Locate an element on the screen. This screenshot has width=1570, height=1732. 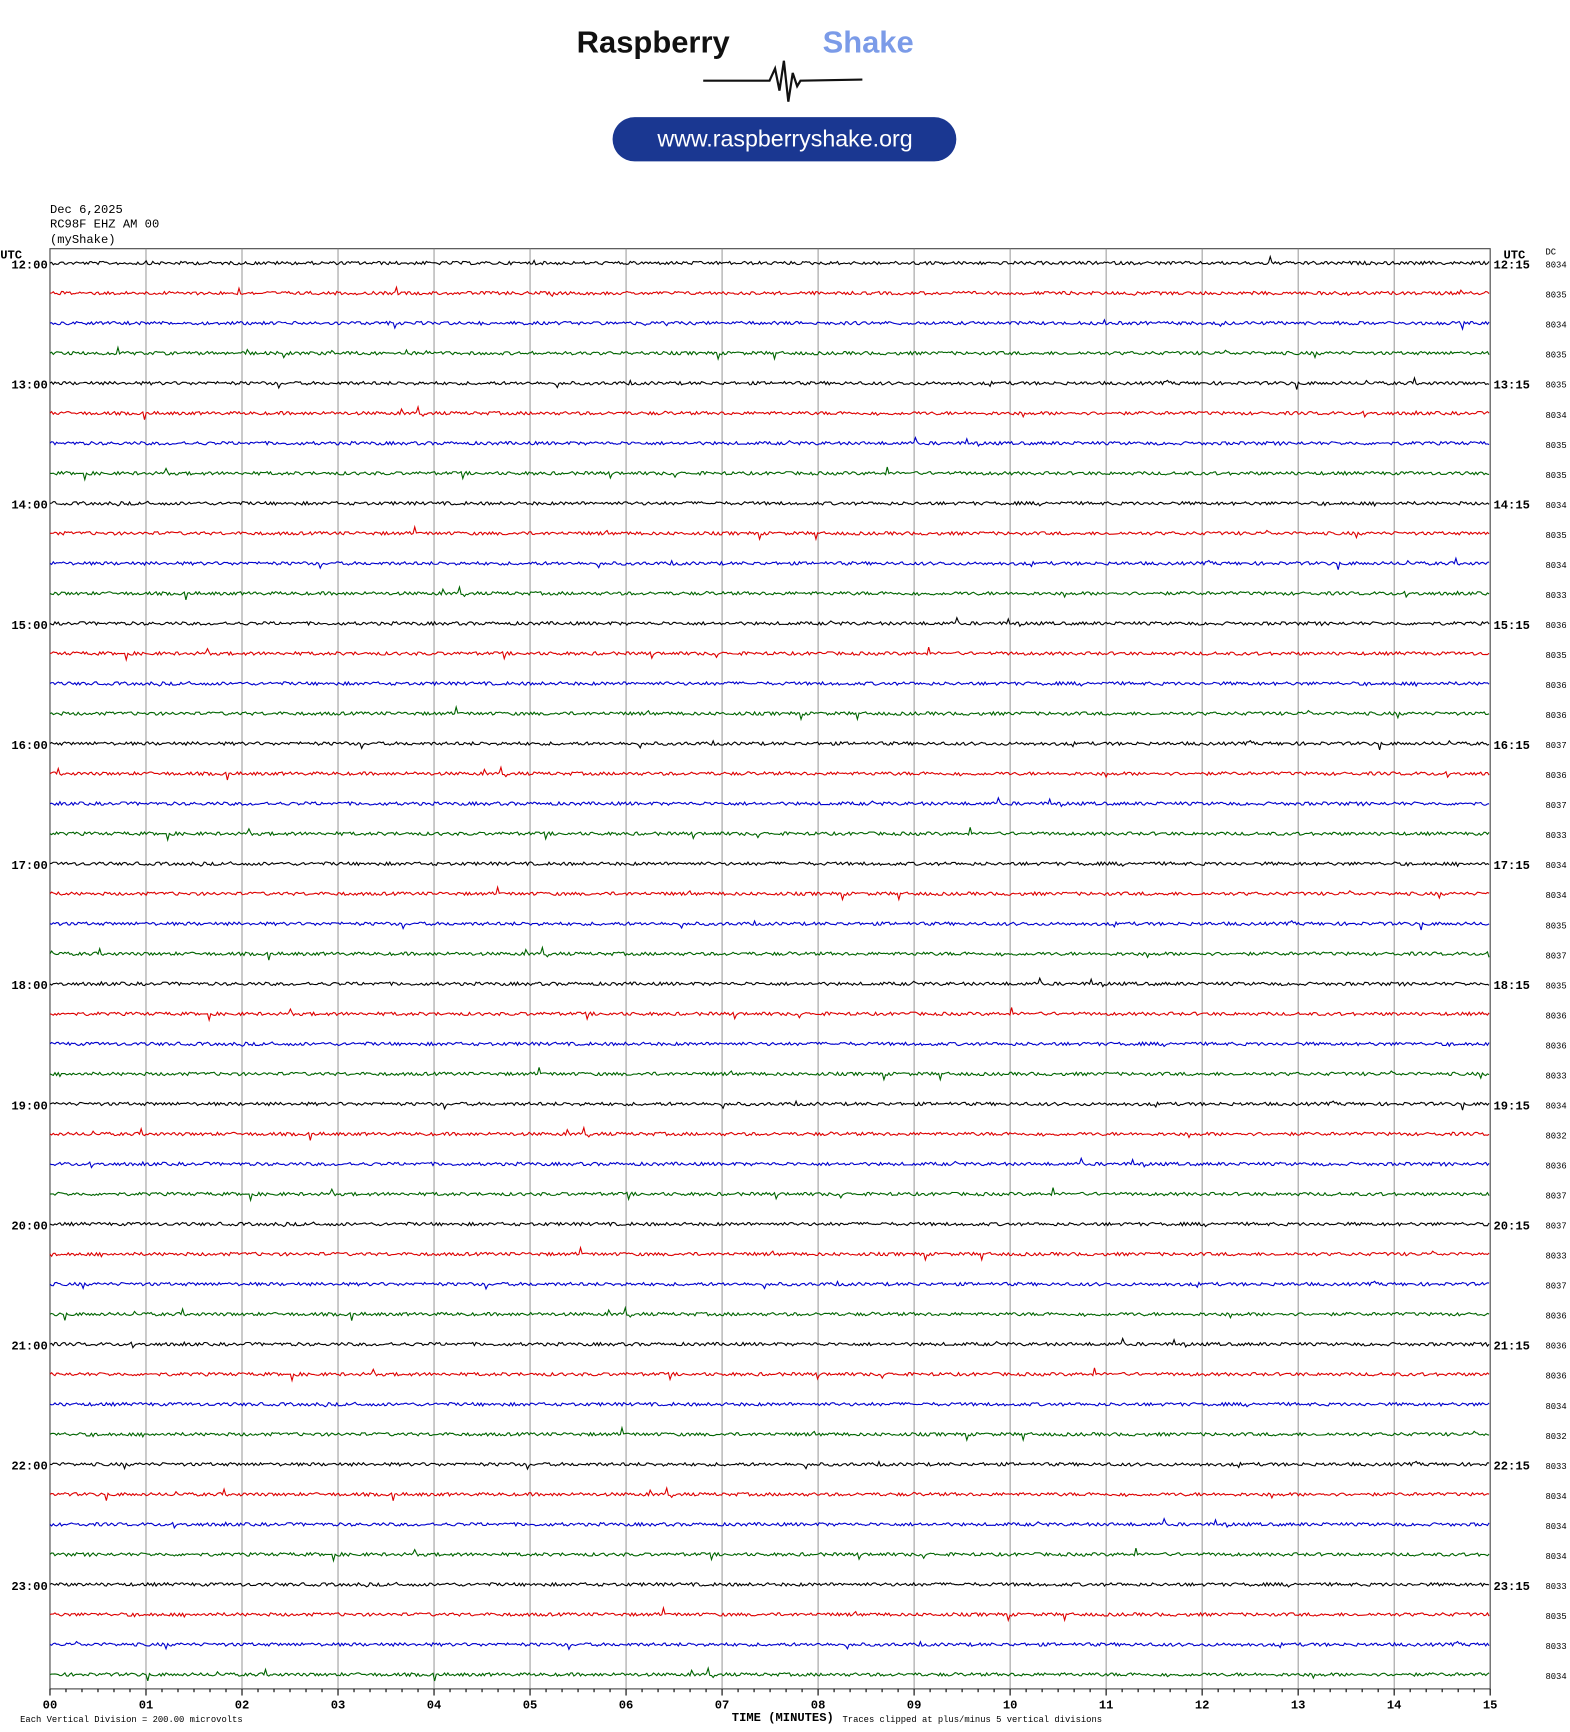
hour-label-left: 22:00 is located at coordinates (29, 1467).